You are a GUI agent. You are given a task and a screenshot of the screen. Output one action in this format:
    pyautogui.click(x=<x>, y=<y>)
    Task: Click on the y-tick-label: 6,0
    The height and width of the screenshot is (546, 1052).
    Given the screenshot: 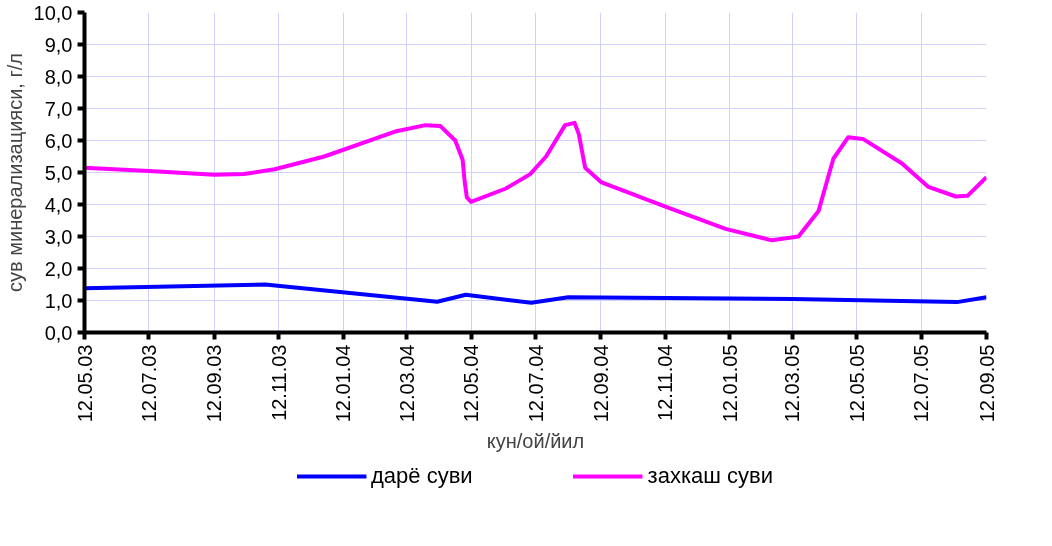 What is the action you would take?
    pyautogui.click(x=58, y=140)
    